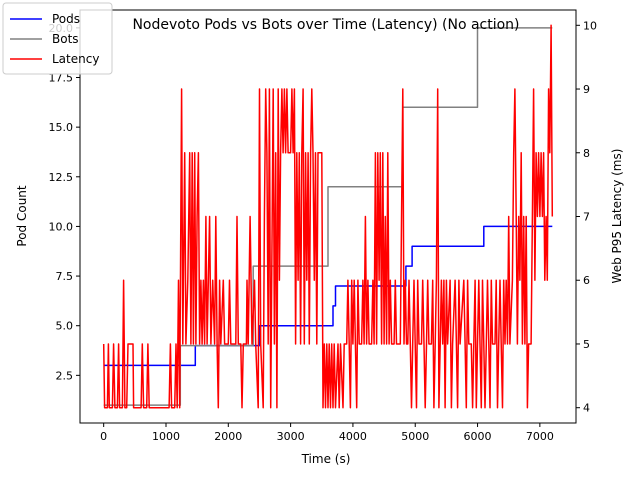 This screenshot has width=640, height=480. Describe the element at coordinates (61, 127) in the screenshot. I see `left-tick-label: 15.0` at that location.